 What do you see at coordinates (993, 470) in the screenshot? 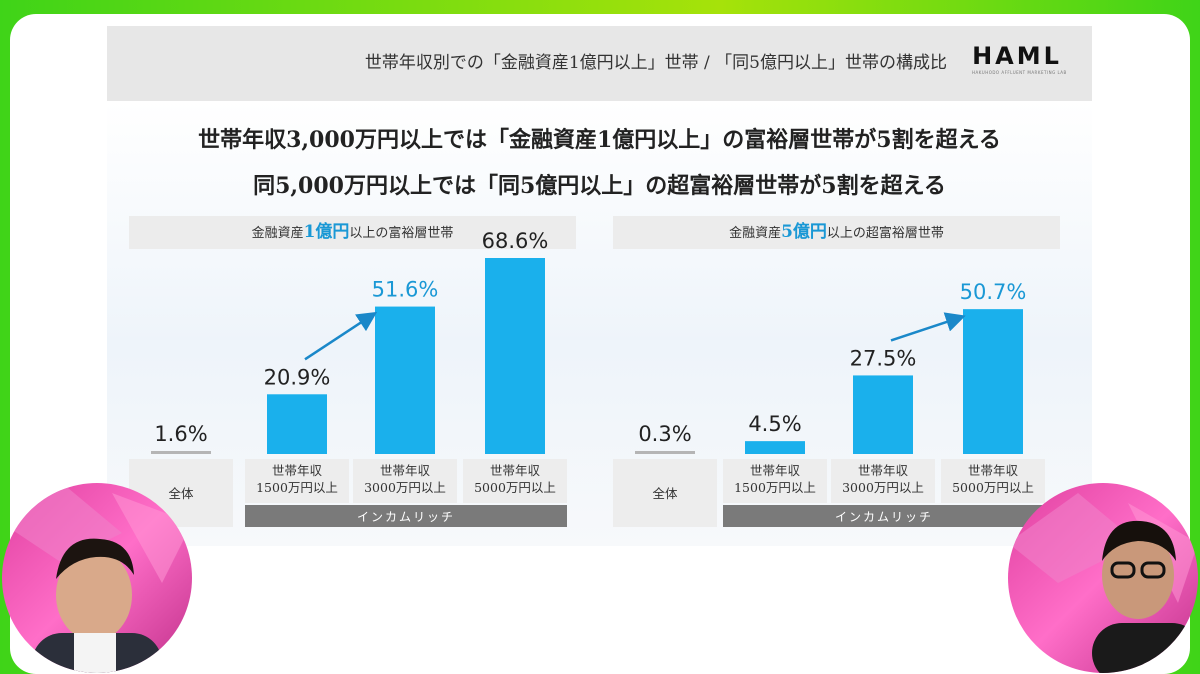
I see `chart-2-category-line-3-0: 世帯年収` at bounding box center [993, 470].